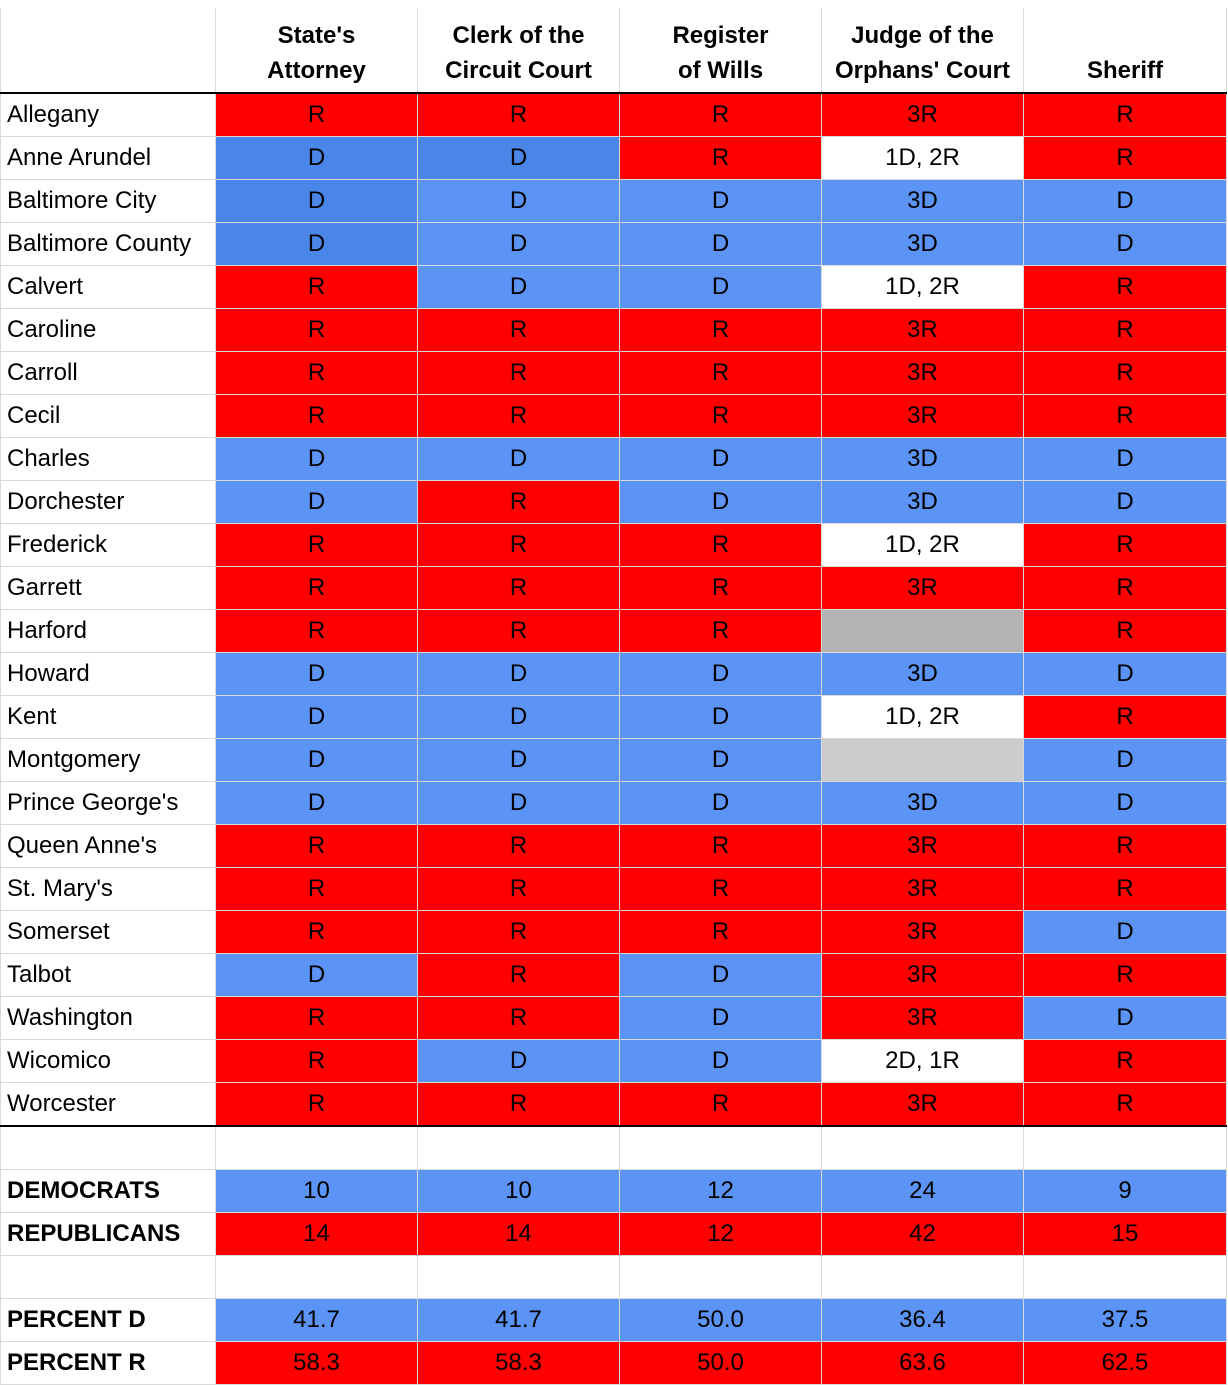 This screenshot has width=1228, height=1385. Describe the element at coordinates (922, 1061) in the screenshot. I see `result-cell: 2D, 1R` at that location.